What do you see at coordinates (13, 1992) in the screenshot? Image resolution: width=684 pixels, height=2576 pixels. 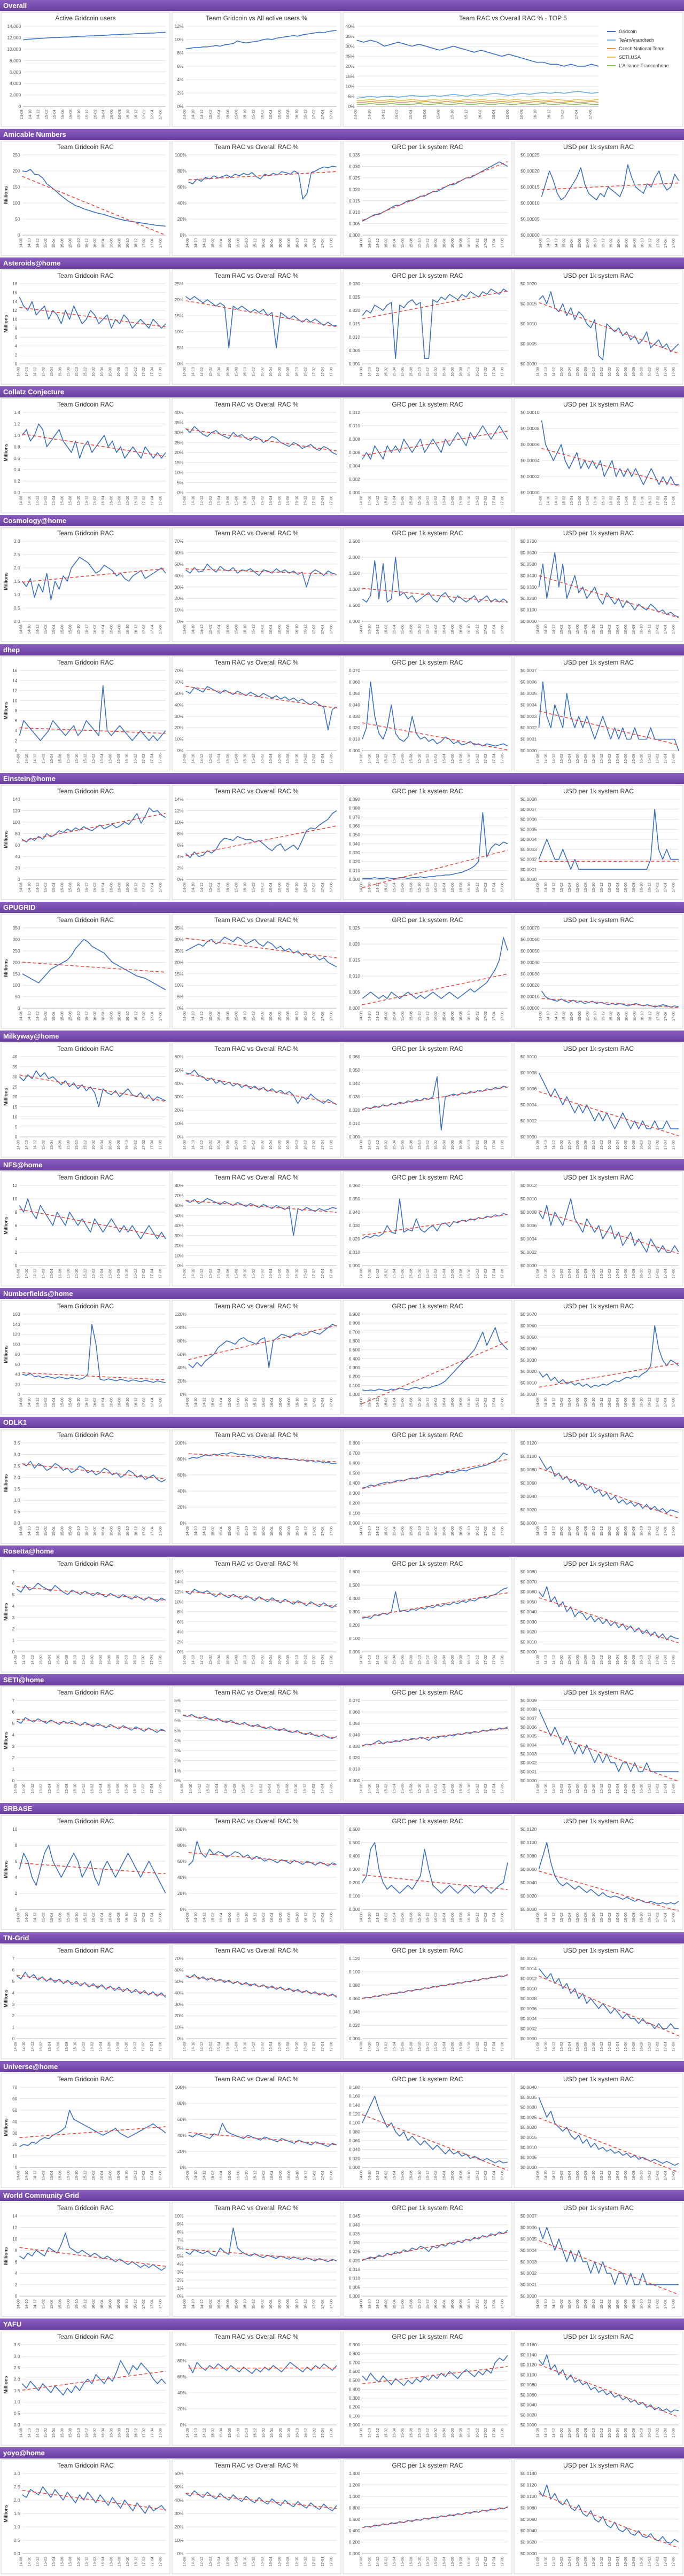 I see `y-tick-label: 4` at bounding box center [13, 1992].